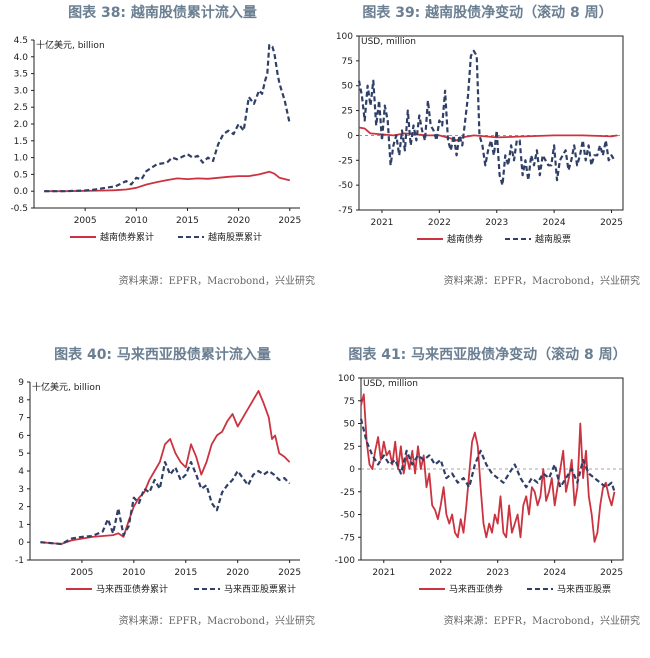 This screenshot has width=650, height=658. Describe the element at coordinates (21, 159) in the screenshot. I see `y-tick-label: 1.0` at that location.